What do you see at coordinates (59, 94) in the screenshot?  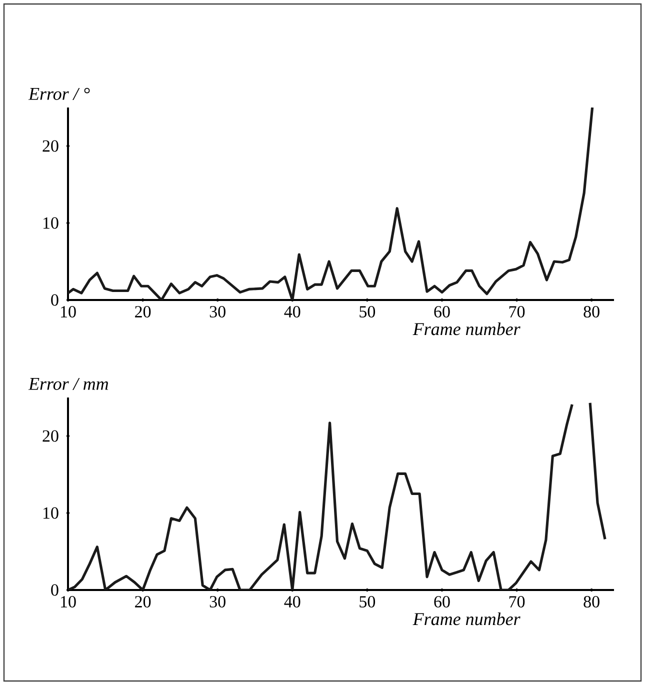 I see `y-axis-title: Error / °` at bounding box center [59, 94].